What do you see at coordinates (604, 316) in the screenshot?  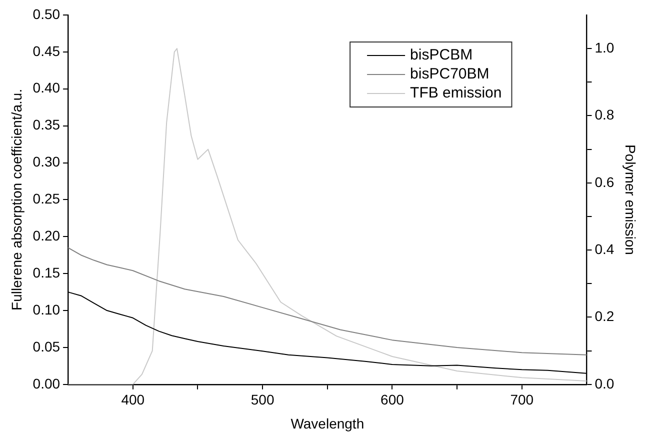 I see `y2-tick-label: 0.2` at bounding box center [604, 316].